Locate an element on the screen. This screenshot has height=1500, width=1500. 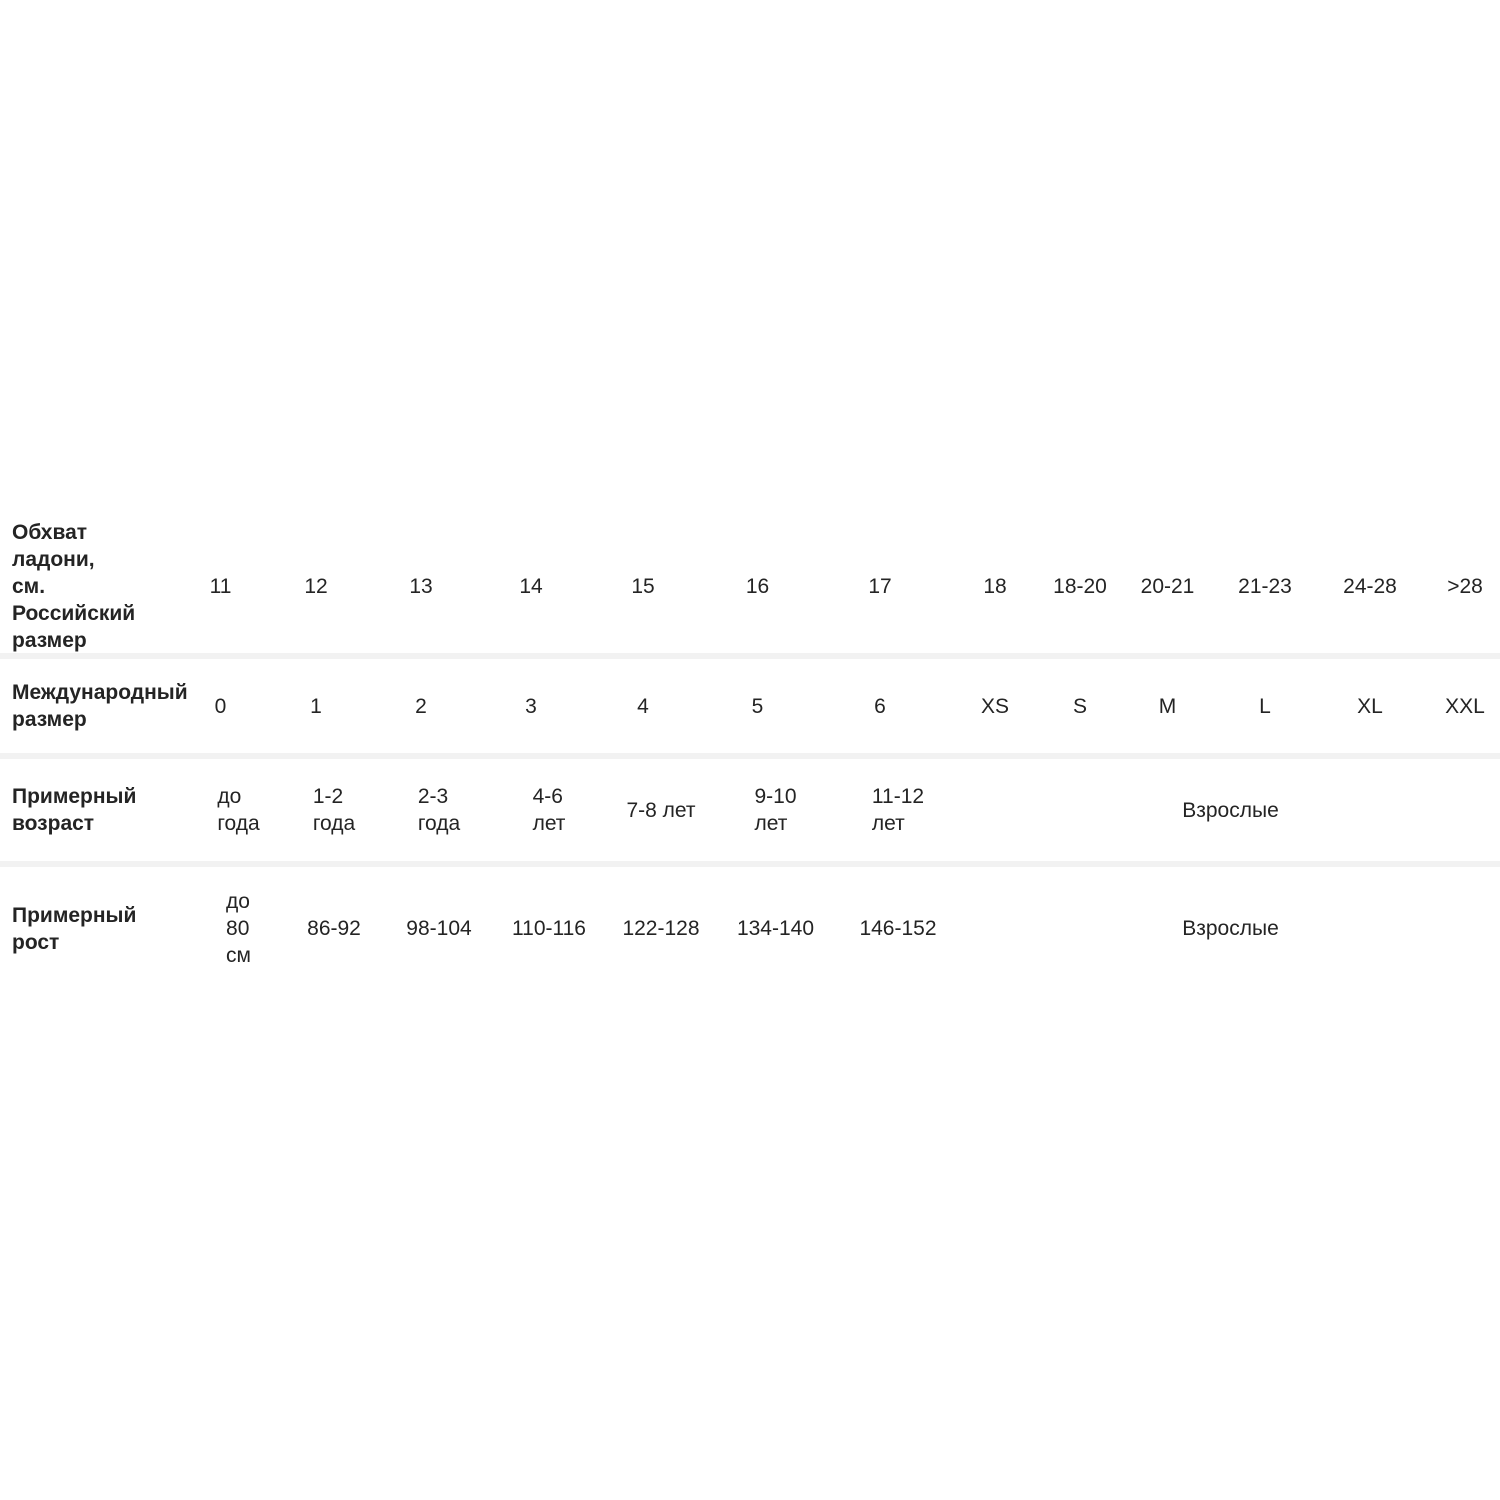
table-cell: 134-140 is located at coordinates (775, 928).